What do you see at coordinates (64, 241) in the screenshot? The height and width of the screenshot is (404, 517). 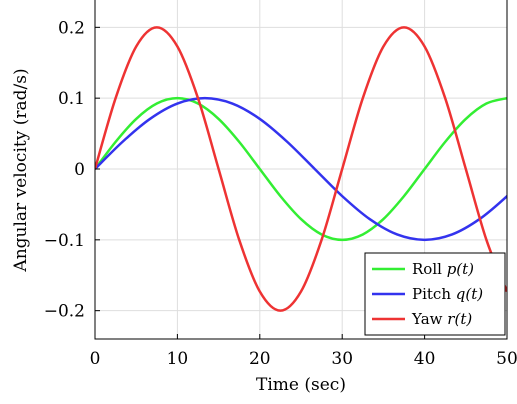 I see `y-tick-label: −0.1` at bounding box center [64, 241].